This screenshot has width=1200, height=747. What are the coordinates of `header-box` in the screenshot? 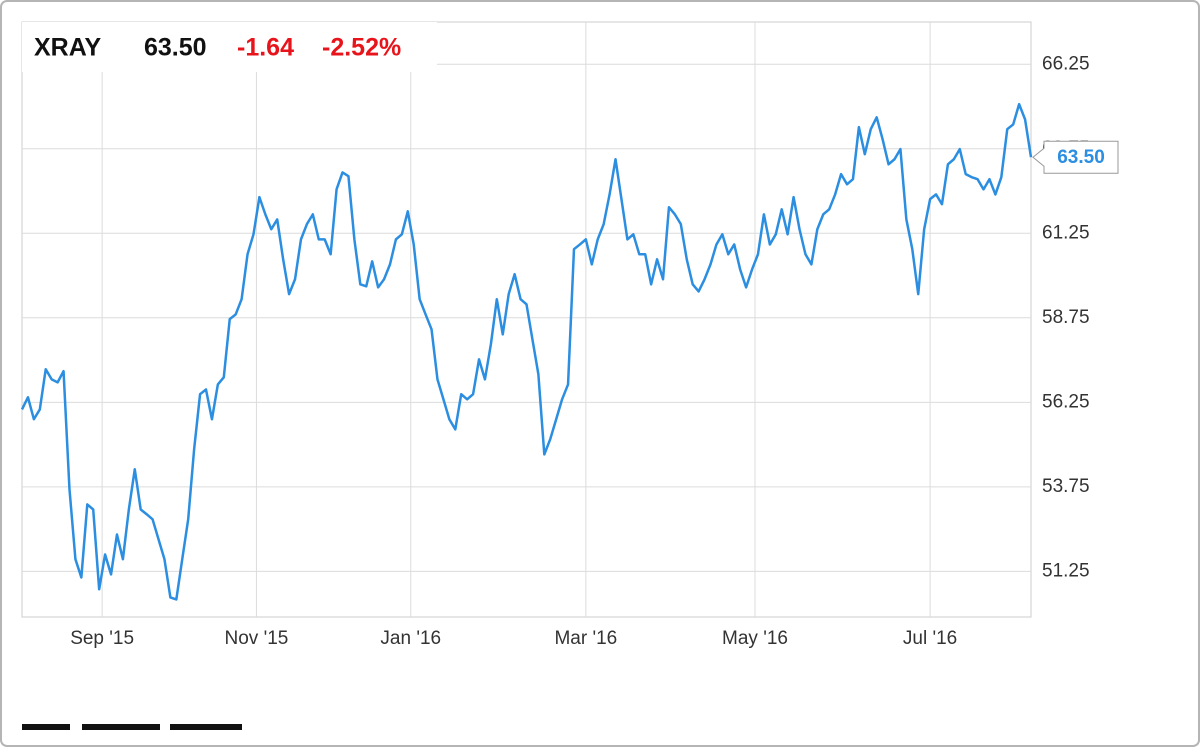 It's located at (229, 47).